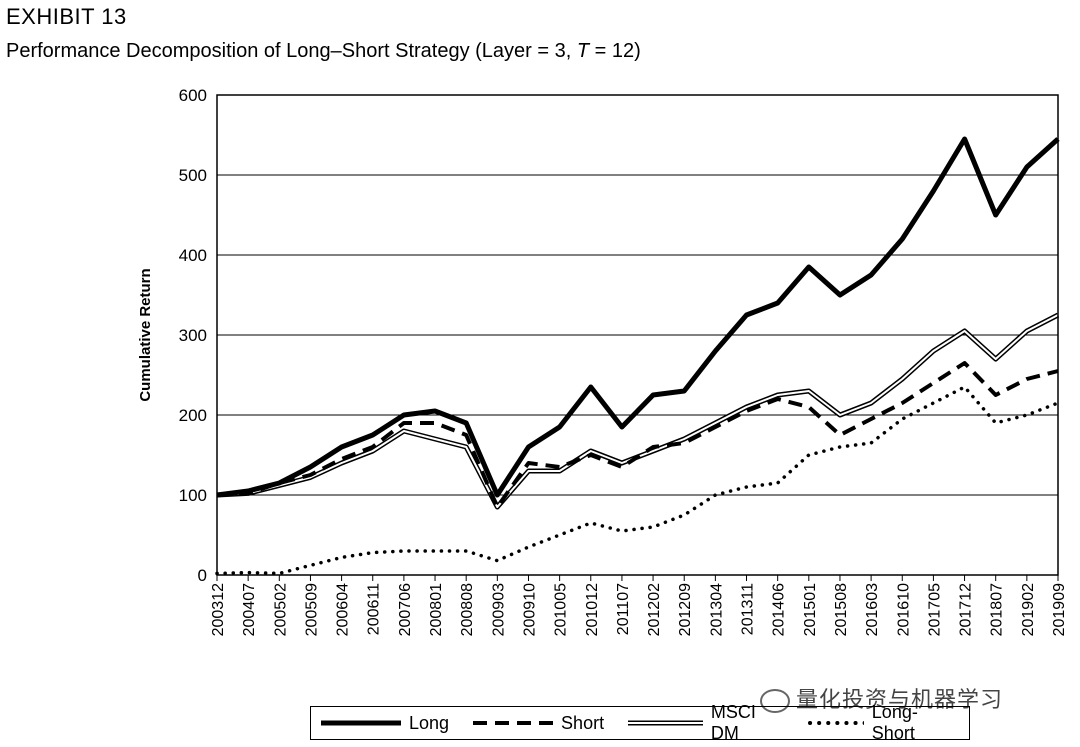 Image resolution: width=1080 pixels, height=747 pixels. What do you see at coordinates (374, 609) in the screenshot?
I see `x-tick-label: 200611` at bounding box center [374, 609].